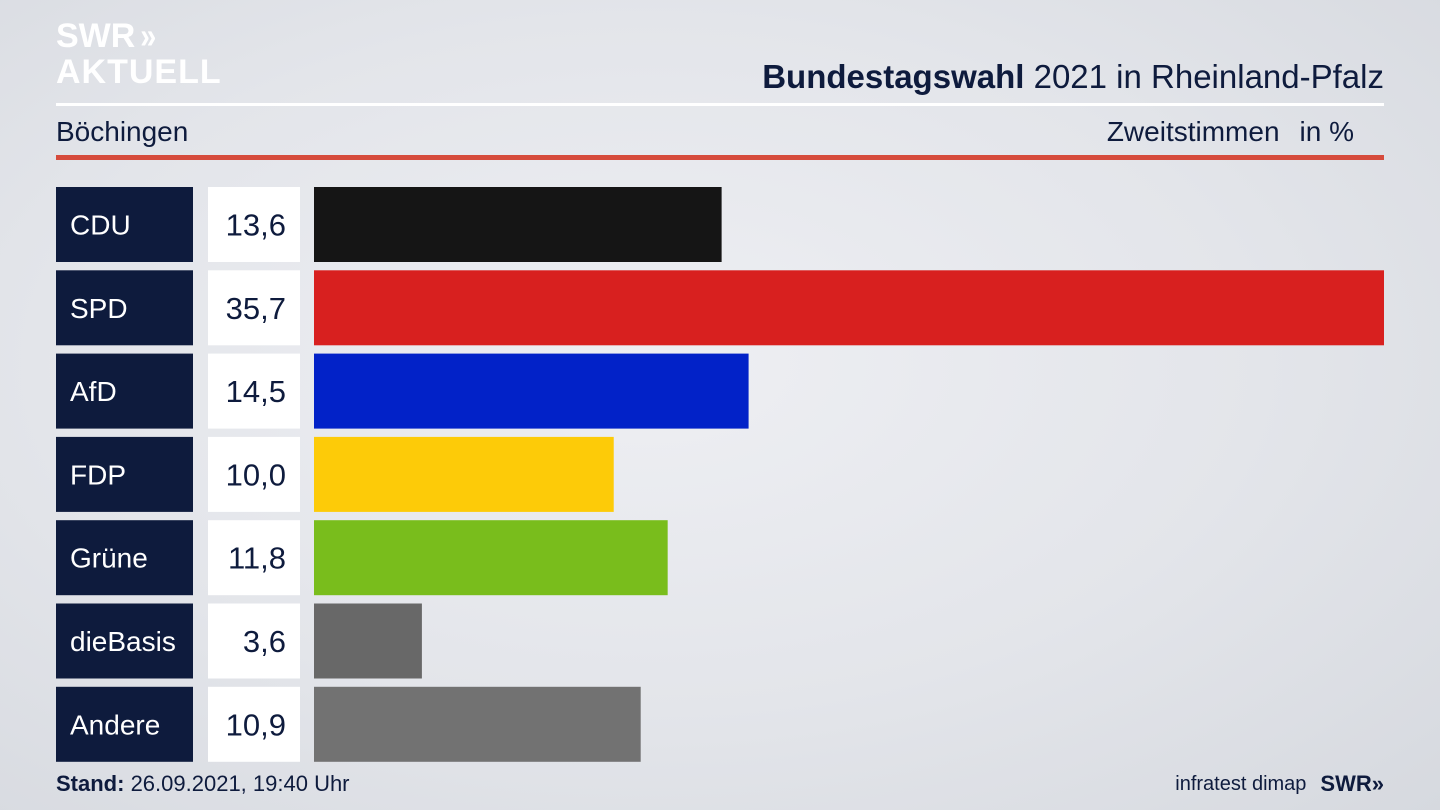 Image resolution: width=1440 pixels, height=810 pixels. I want to click on party-label: CDU, so click(100, 225).